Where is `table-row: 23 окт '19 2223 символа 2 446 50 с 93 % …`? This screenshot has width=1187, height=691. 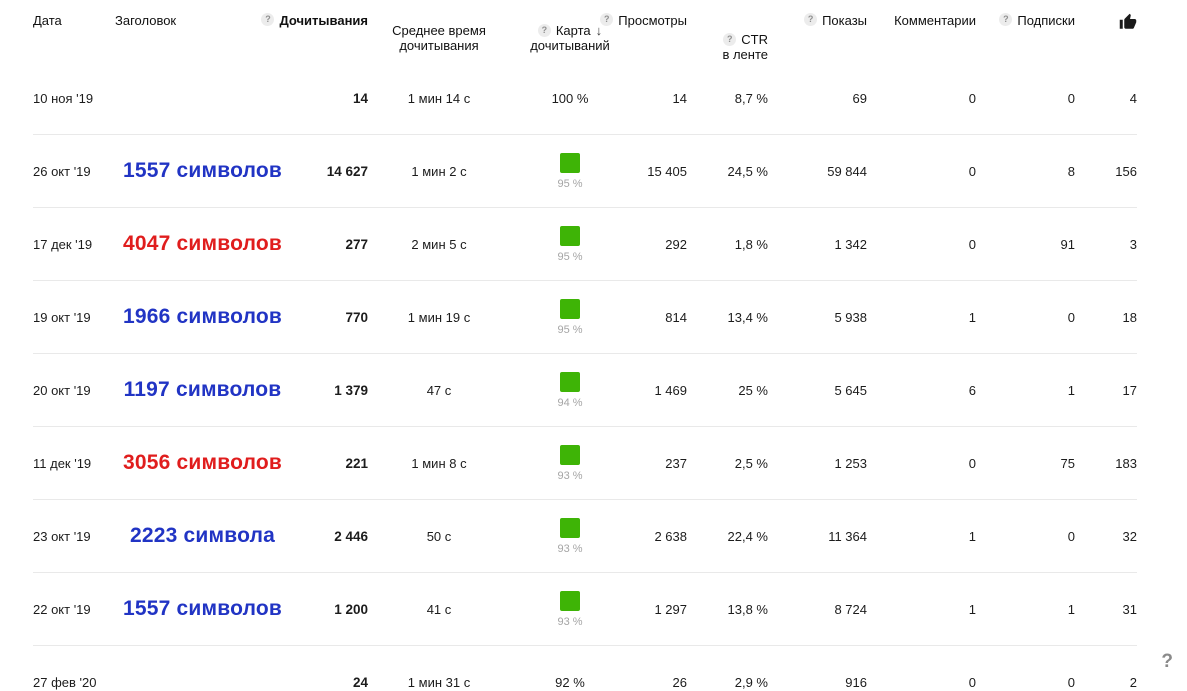
table-row: 23 окт '19 2223 символа 2 446 50 с 93 % … is located at coordinates (585, 536).